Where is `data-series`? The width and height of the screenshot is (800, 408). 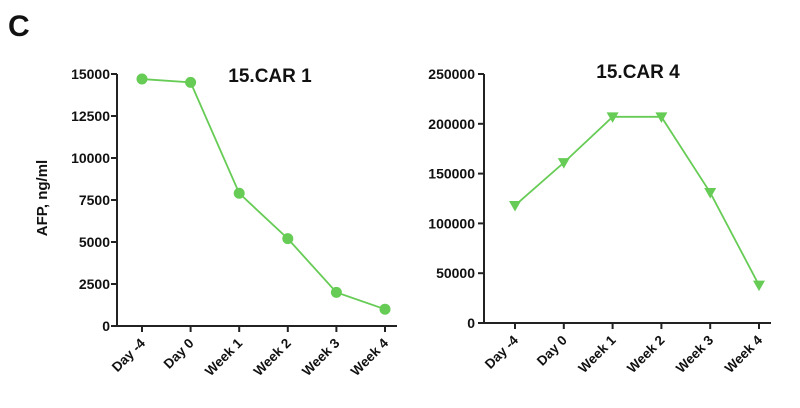
data-series is located at coordinates (637, 202).